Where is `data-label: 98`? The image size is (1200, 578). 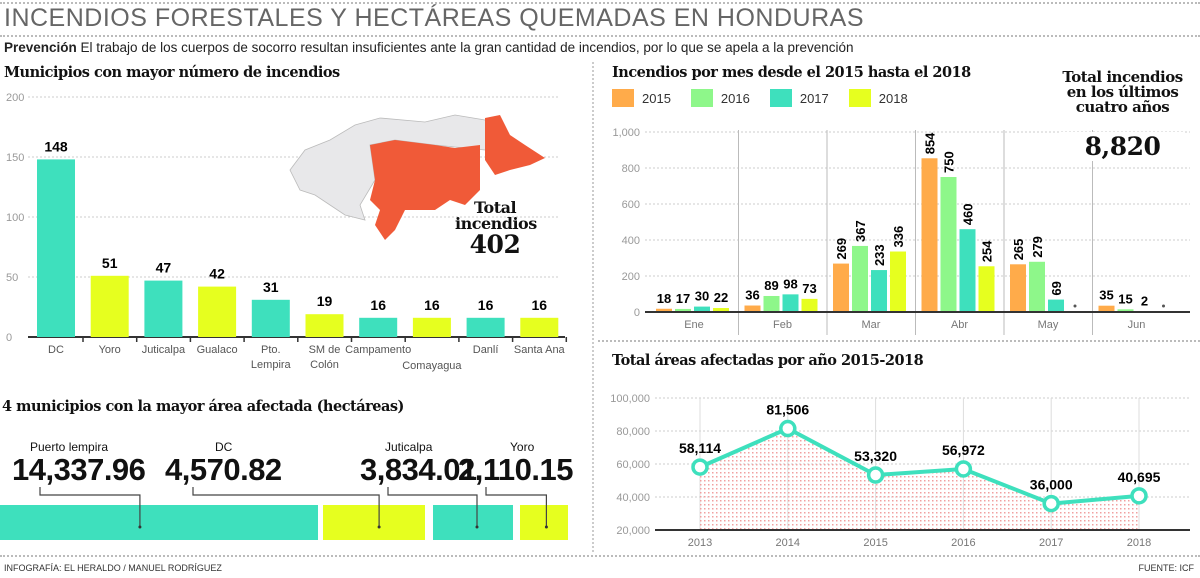
data-label: 98 is located at coordinates (790, 283).